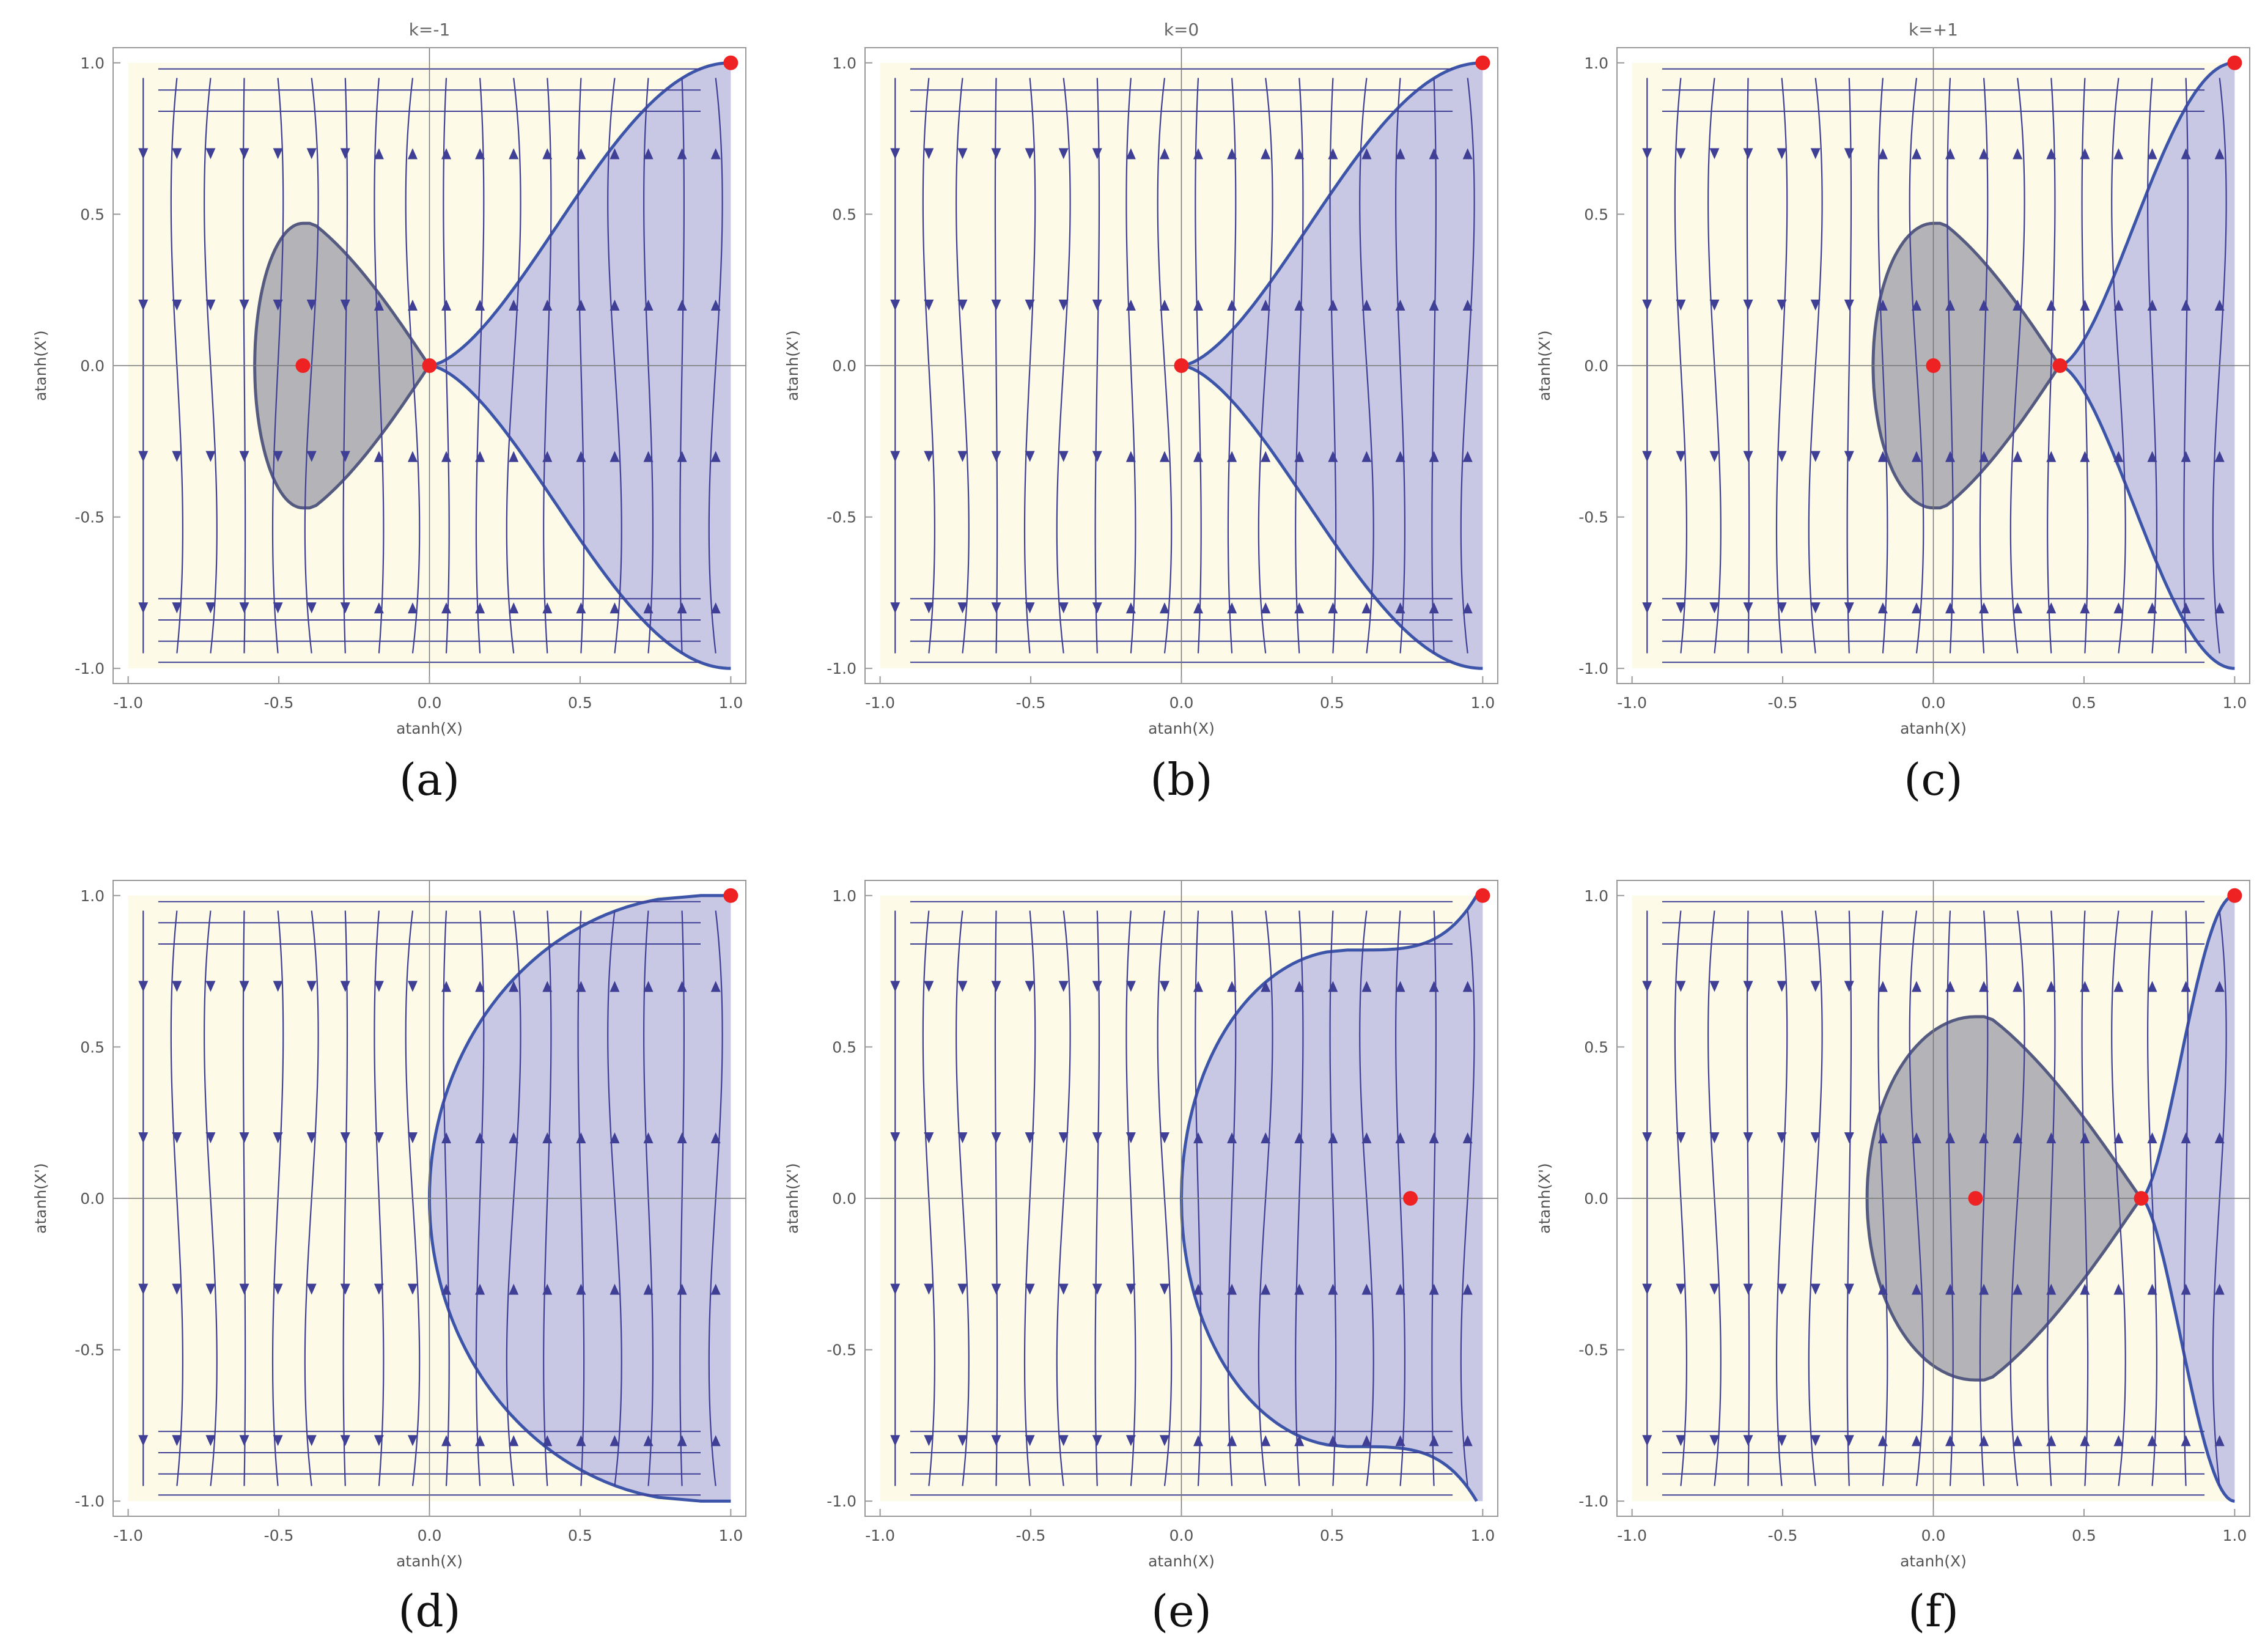 This screenshot has width=2265, height=1652. I want to click on y-tick-label: 1.0, so click(1596, 63).